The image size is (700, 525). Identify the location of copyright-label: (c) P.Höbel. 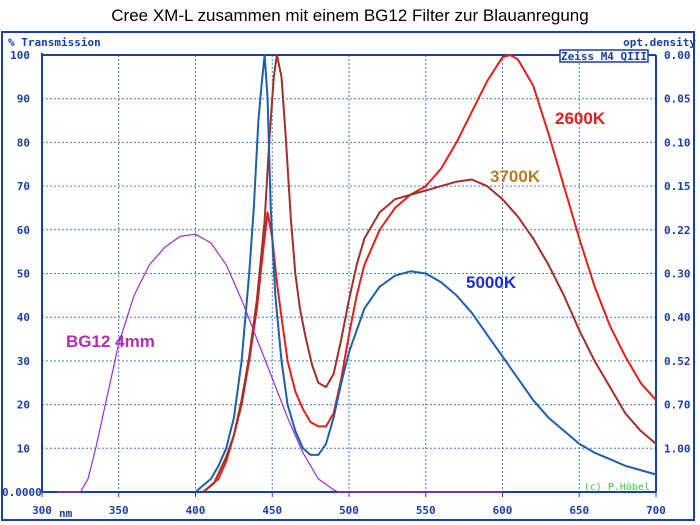
(617, 487).